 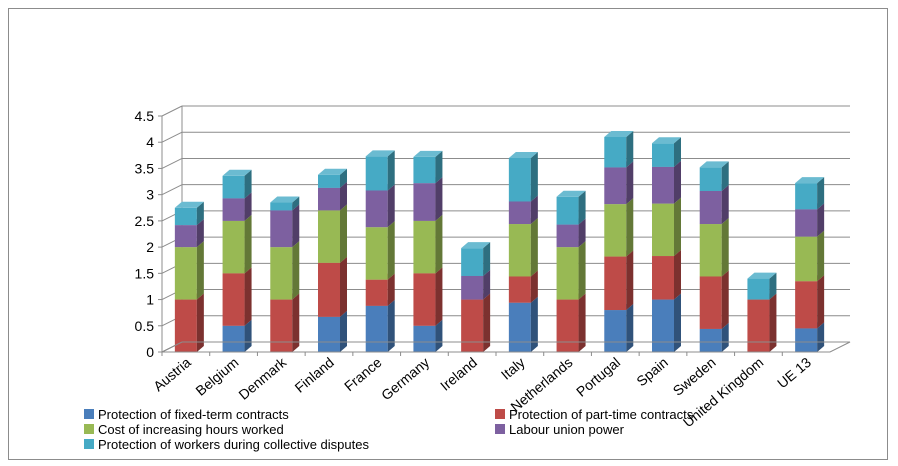 What do you see at coordinates (172, 374) in the screenshot?
I see `x-tick-label: Austria` at bounding box center [172, 374].